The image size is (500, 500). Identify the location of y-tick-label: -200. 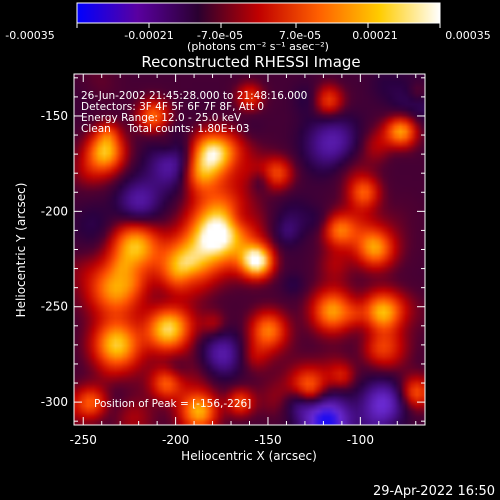
(54, 211).